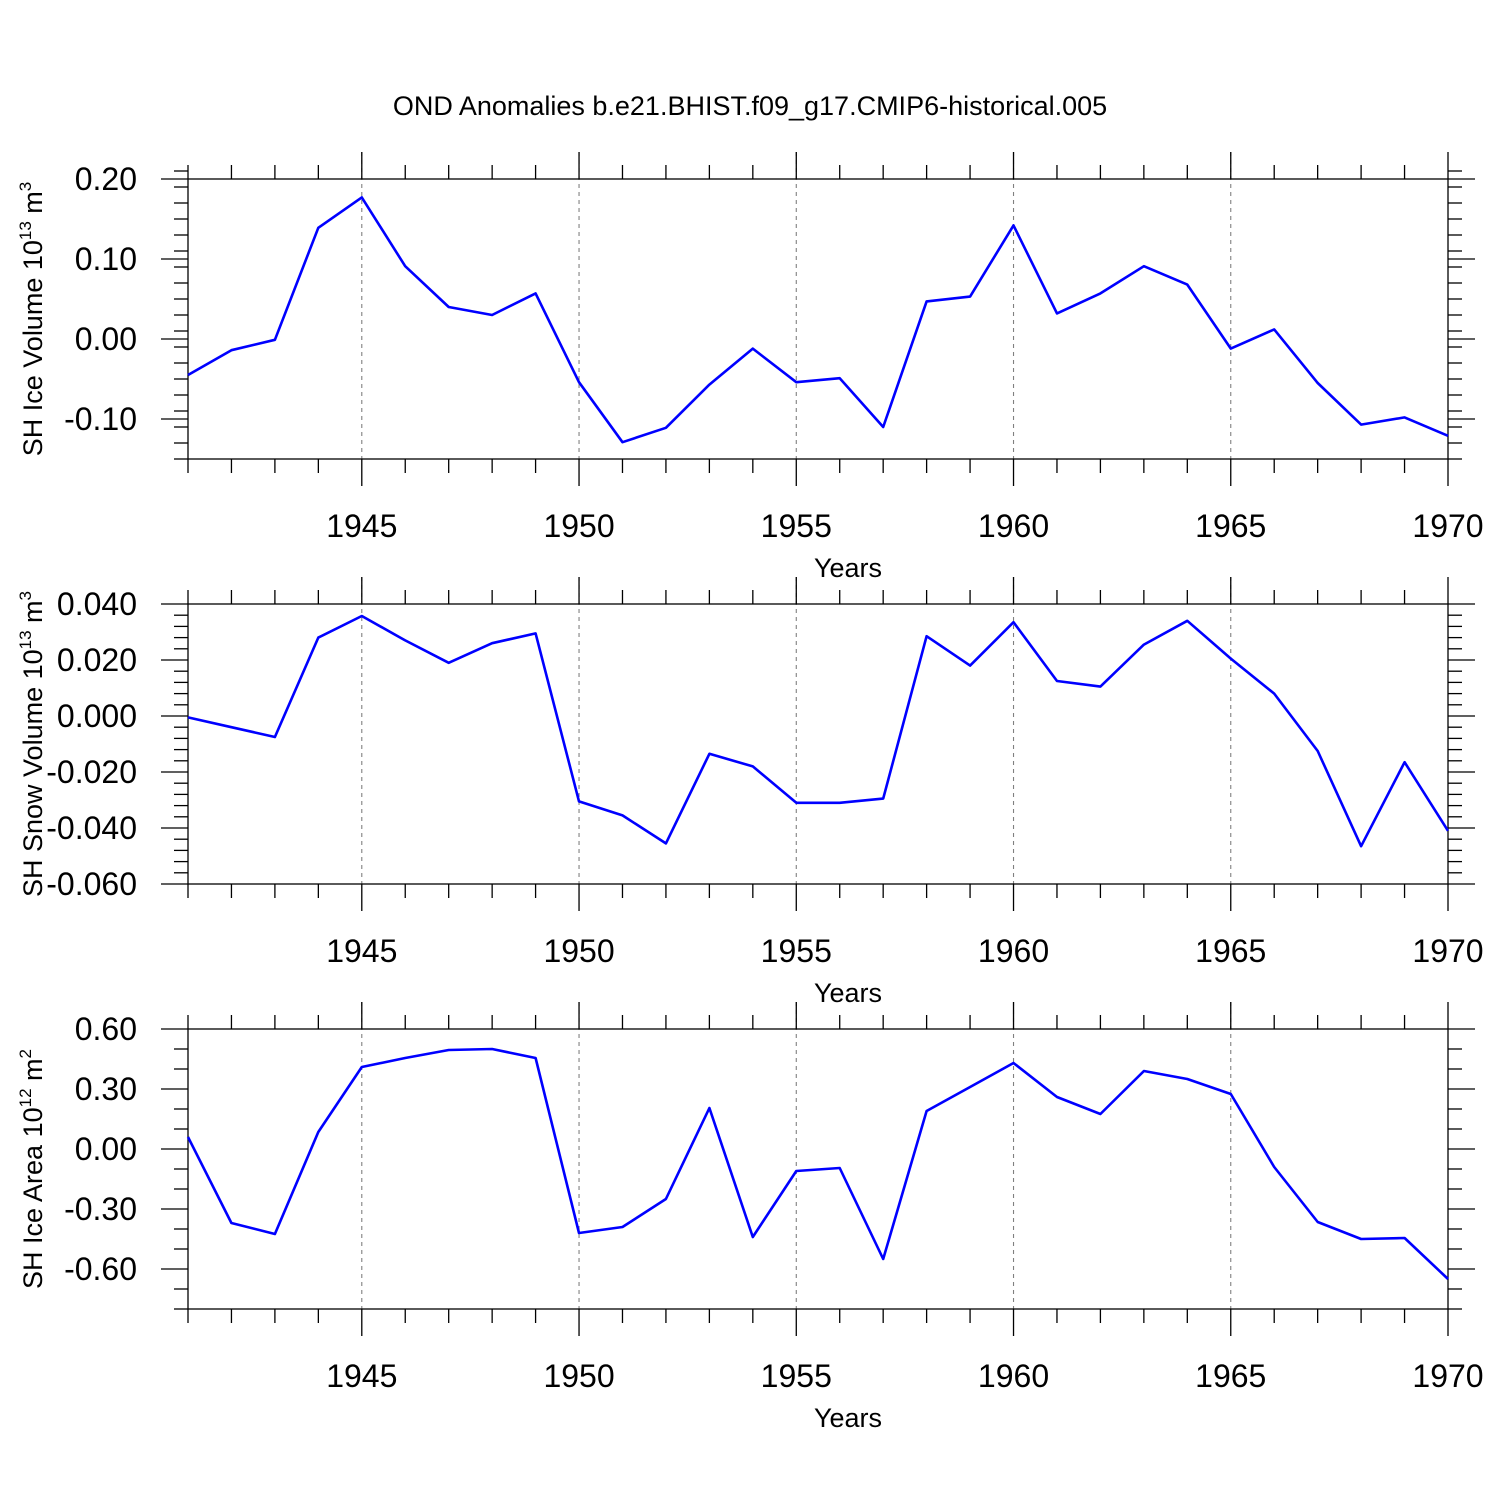 The height and width of the screenshot is (1500, 1500). I want to click on y-tick-label: 0.60, so click(106, 1029).